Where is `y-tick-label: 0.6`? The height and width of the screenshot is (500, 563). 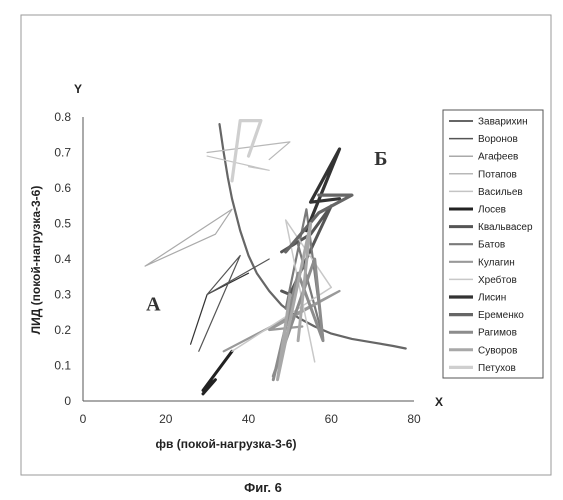 y-tick-label: 0.6 is located at coordinates (62, 188).